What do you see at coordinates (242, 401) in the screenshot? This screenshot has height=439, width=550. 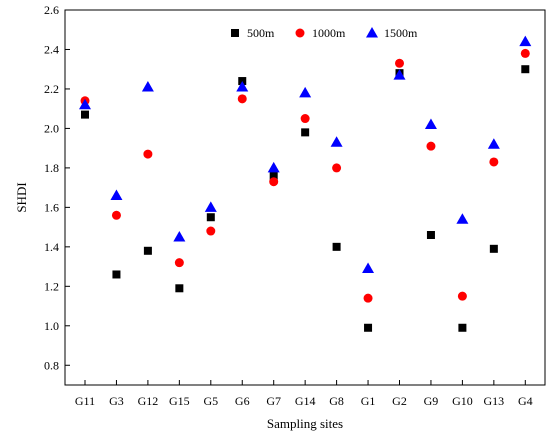 I see `x-tick-label: G6` at bounding box center [242, 401].